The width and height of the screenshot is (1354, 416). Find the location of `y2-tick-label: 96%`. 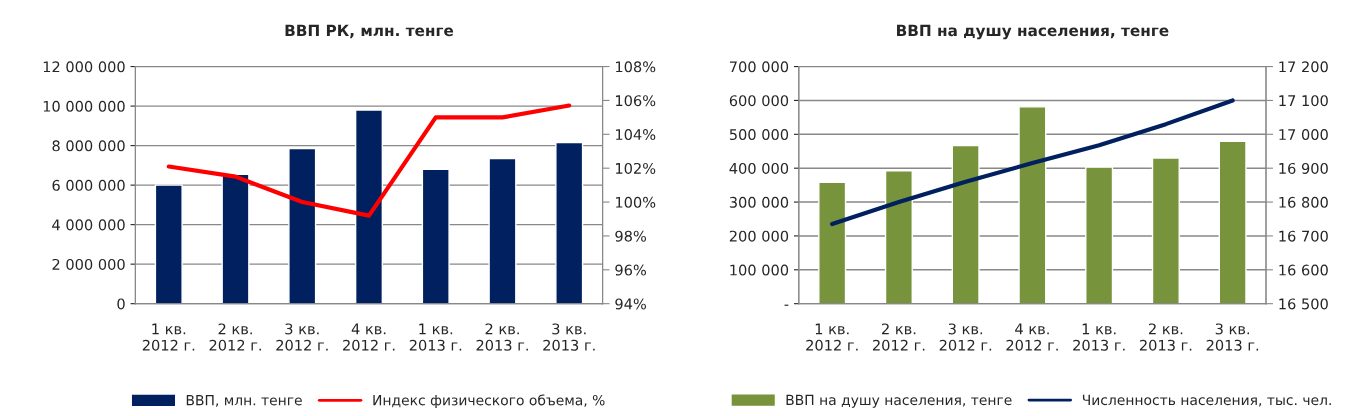

y2-tick-label: 96% is located at coordinates (630, 270).